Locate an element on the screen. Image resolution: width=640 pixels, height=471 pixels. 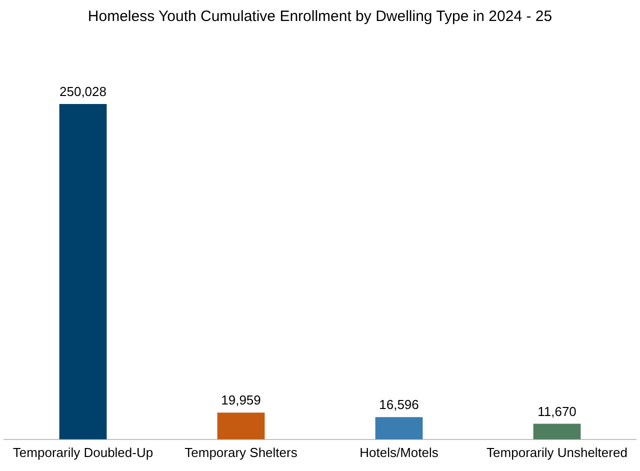
x-tick-label: Temporary Shelters is located at coordinates (241, 452).